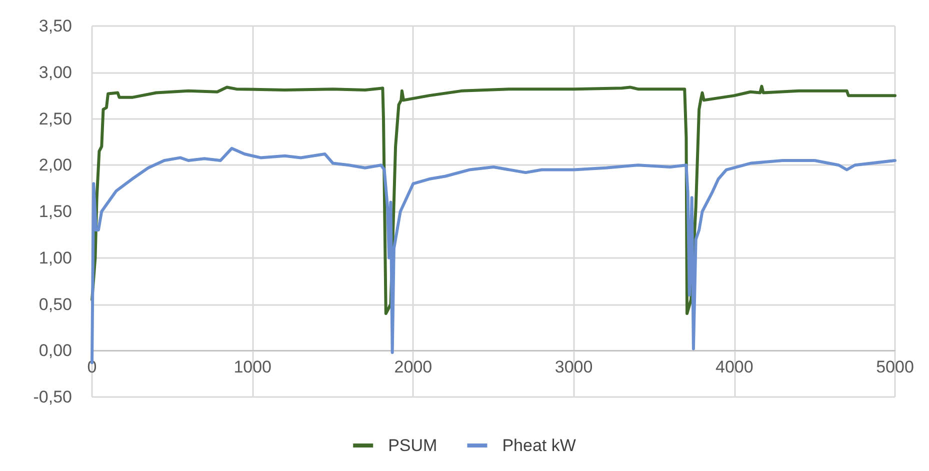 This screenshot has height=471, width=929. Describe the element at coordinates (413, 367) in the screenshot. I see `x-tick-label: 2000` at that location.